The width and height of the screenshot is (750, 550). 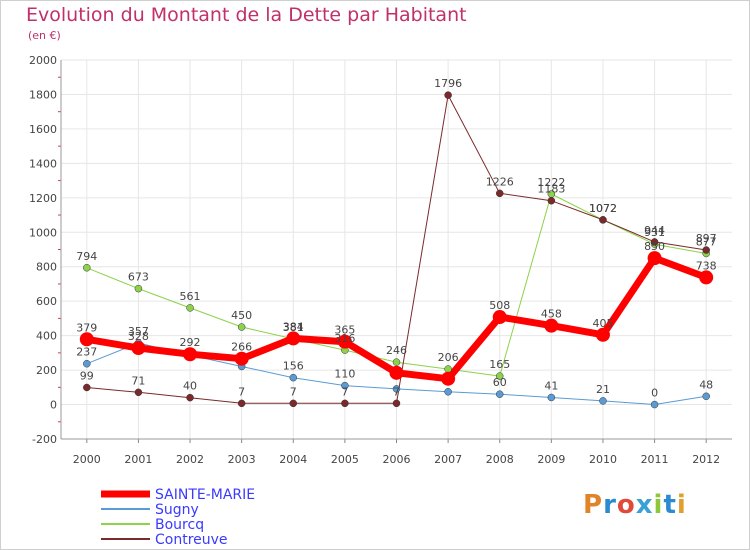 What do you see at coordinates (190, 296) in the screenshot?
I see `data-label: 561` at bounding box center [190, 296].